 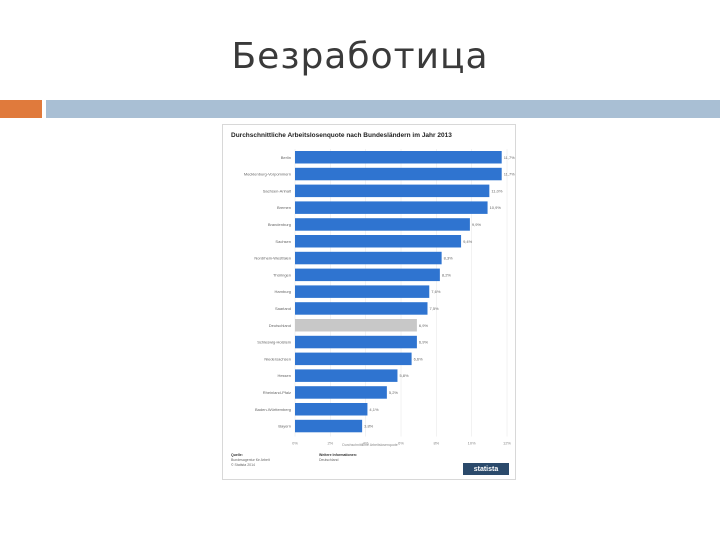 What do you see at coordinates (419, 358) in the screenshot?
I see `value-label: 6,6%` at bounding box center [419, 358].